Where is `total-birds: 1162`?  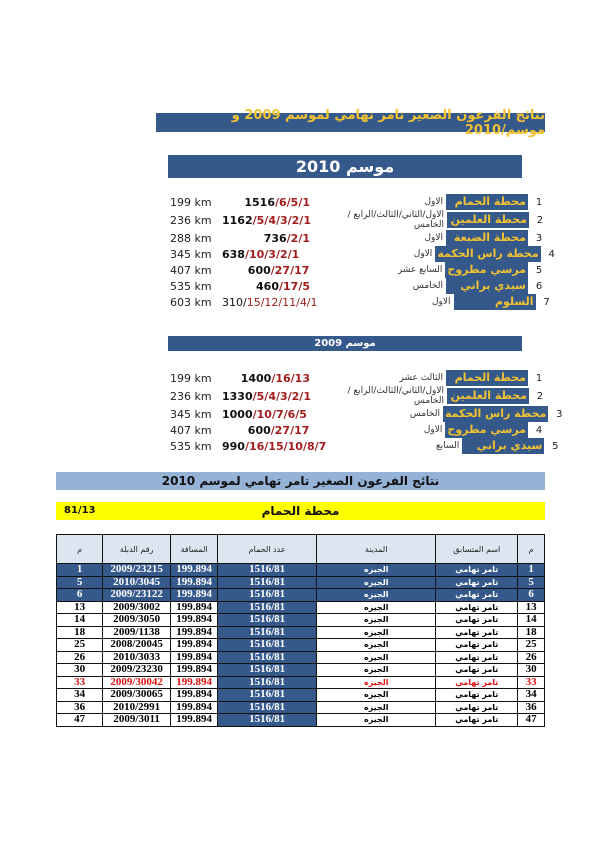 total-birds: 1162 is located at coordinates (237, 220).